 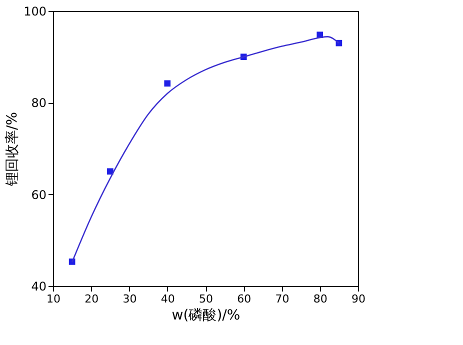 What do you see at coordinates (91, 299) in the screenshot?
I see `x-tick-label: 20` at bounding box center [91, 299].